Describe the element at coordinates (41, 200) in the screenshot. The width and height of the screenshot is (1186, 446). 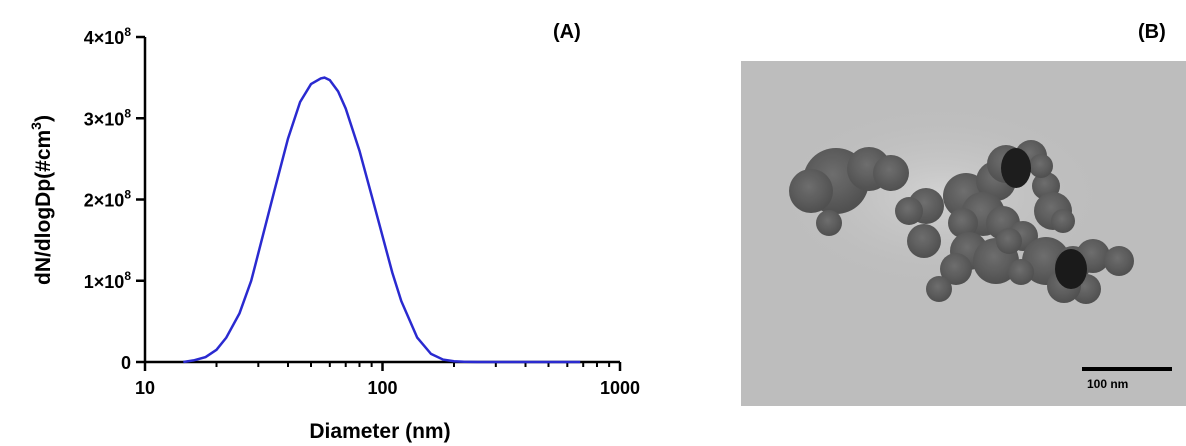
I see `y-axis-title: dN/dlogDp(#cm3)` at that location.